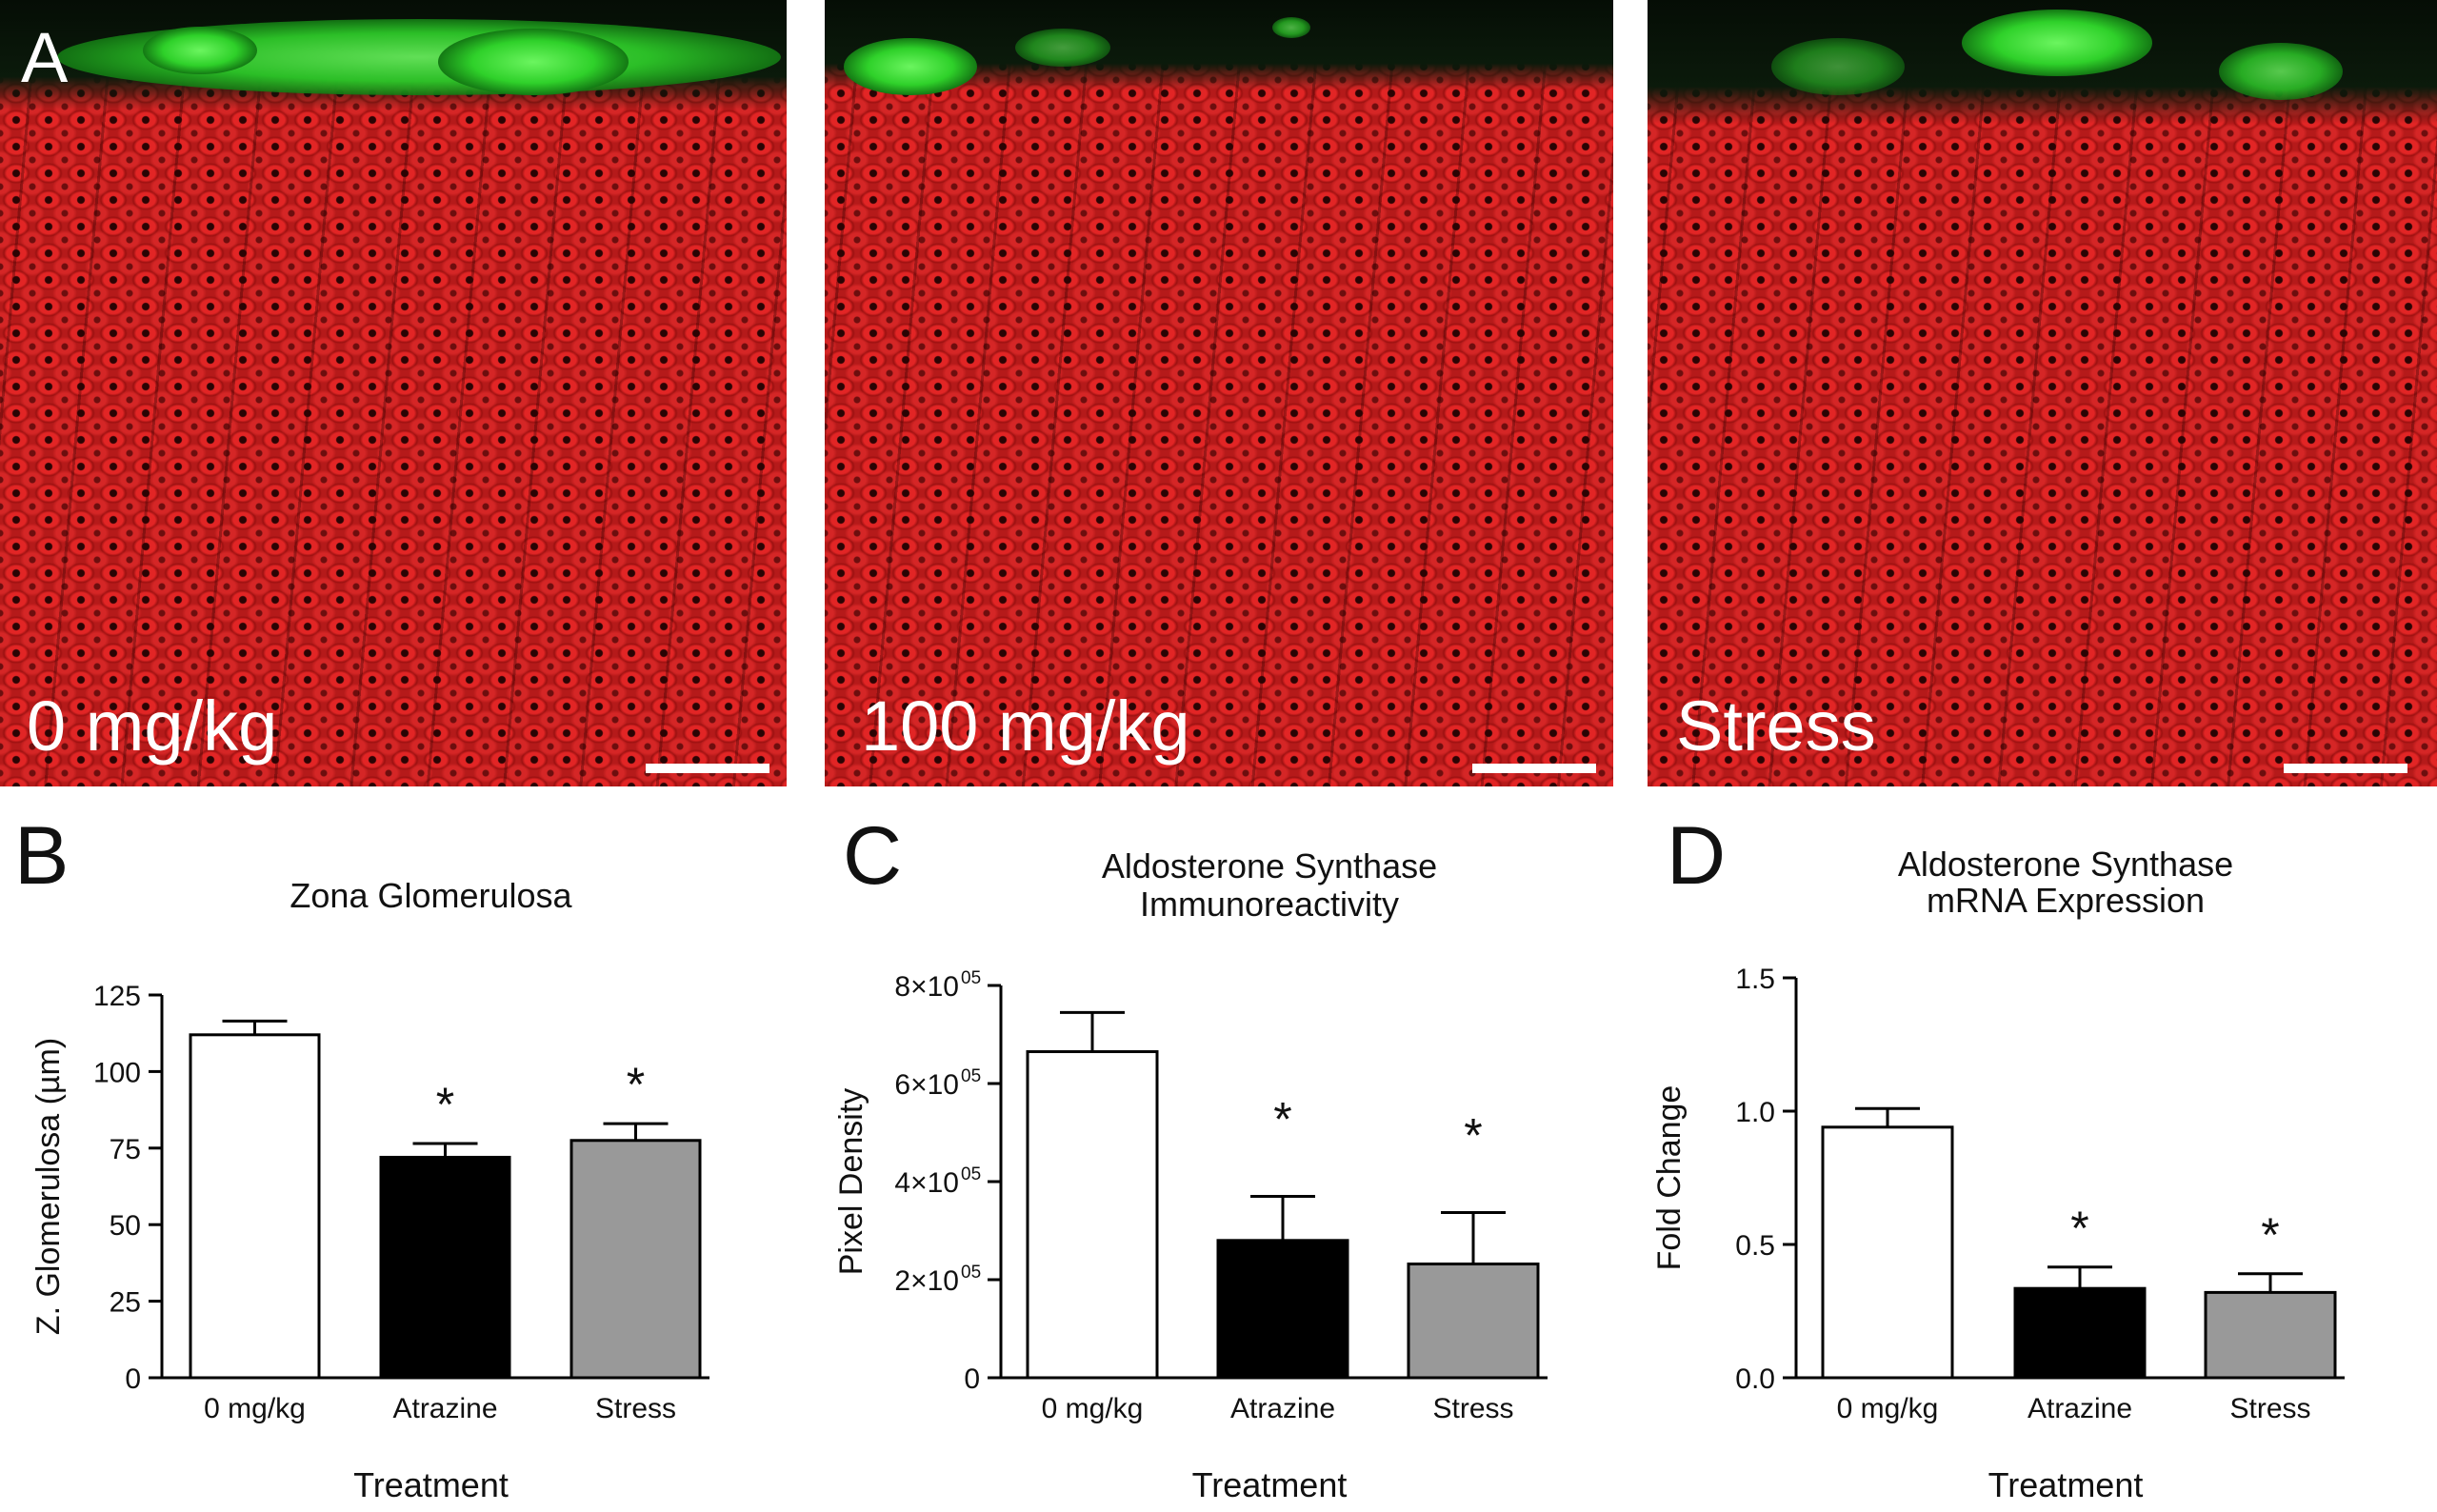  What do you see at coordinates (117, 1072) in the screenshot?
I see `y-tick-label: 100` at bounding box center [117, 1072].